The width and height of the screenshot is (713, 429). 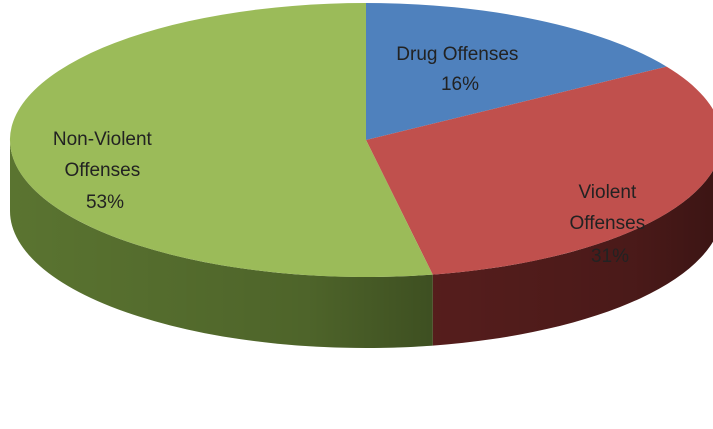 I want to click on slice-label-drug-offenses-line-2: 16%, so click(x=460, y=84).